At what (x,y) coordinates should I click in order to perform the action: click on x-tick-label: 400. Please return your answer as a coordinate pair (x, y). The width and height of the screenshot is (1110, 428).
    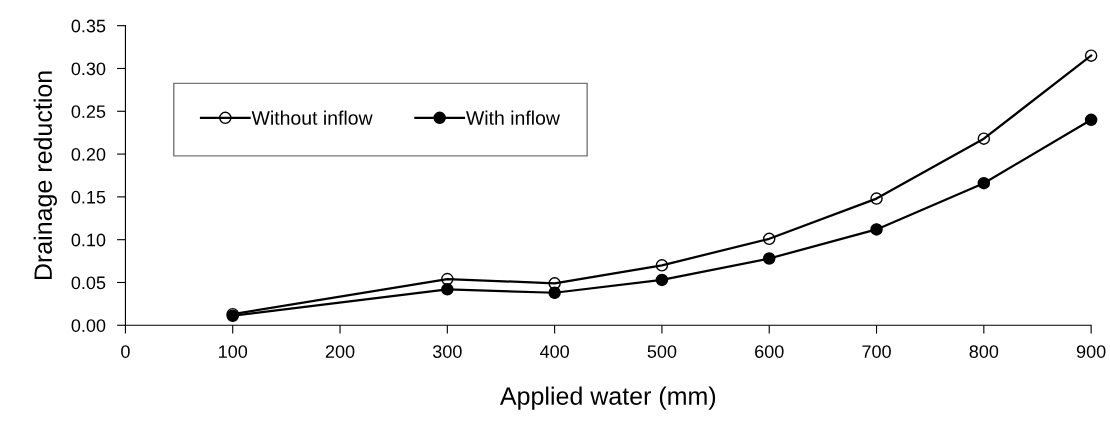
    Looking at the image, I should click on (554, 351).